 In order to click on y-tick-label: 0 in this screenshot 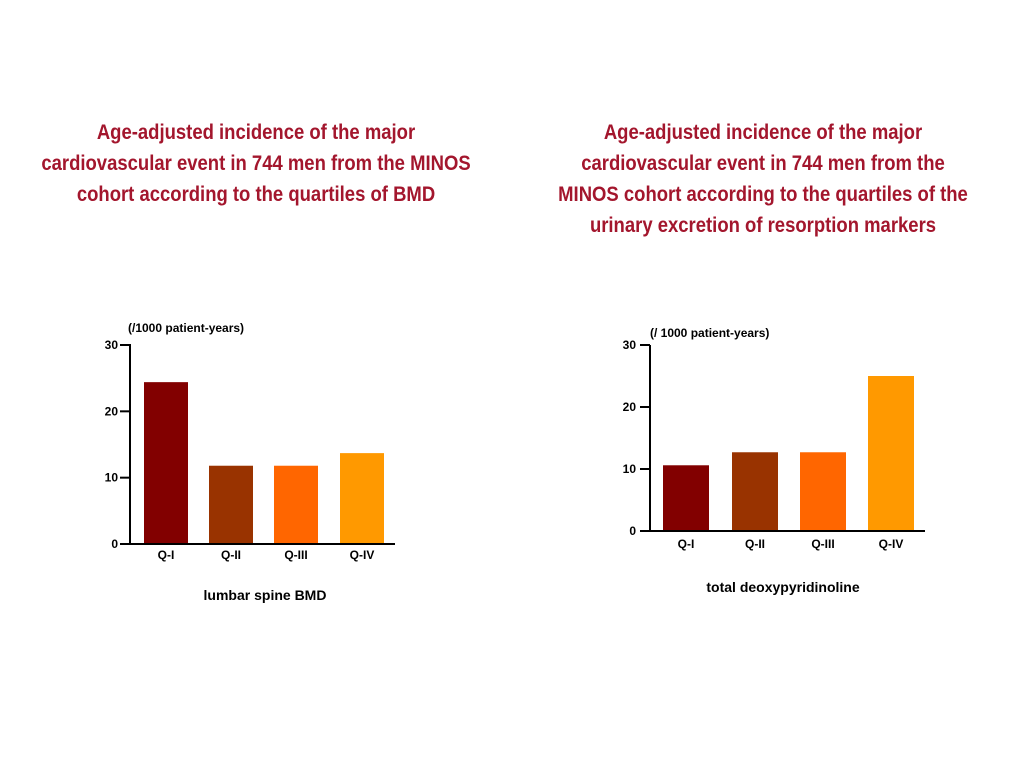, I will do `click(114, 544)`.